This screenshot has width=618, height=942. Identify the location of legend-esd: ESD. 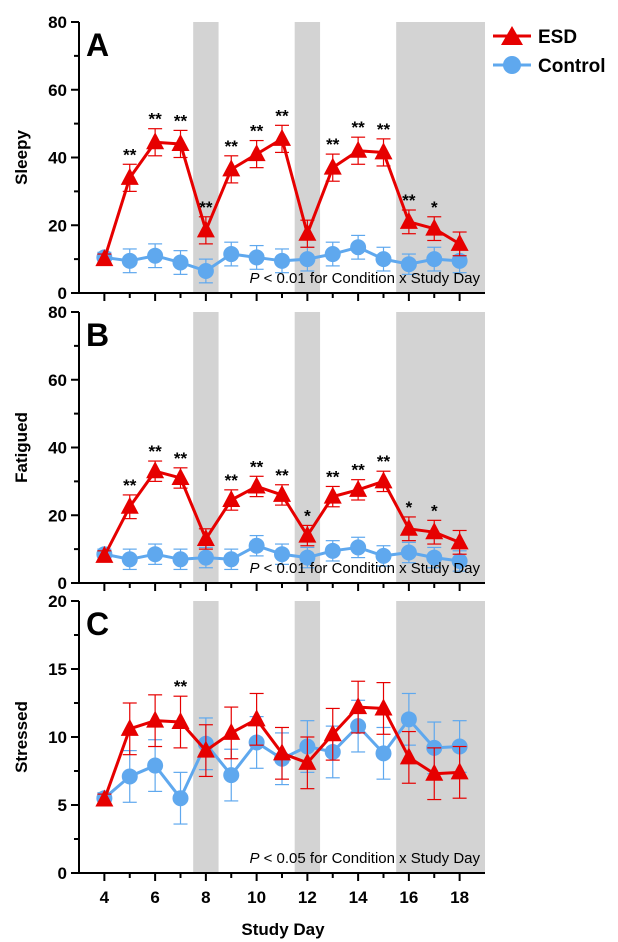
(535, 37).